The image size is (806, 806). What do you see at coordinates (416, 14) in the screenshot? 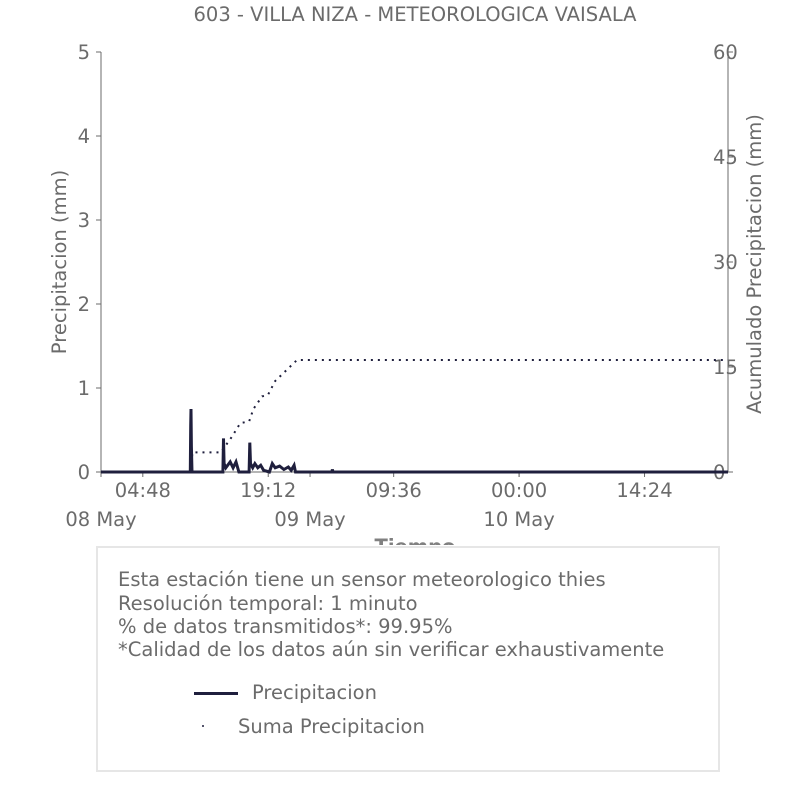
I see `chart-title: 603 - VILLA NIZA - METEOROLOGICA VAISALA` at bounding box center [416, 14].